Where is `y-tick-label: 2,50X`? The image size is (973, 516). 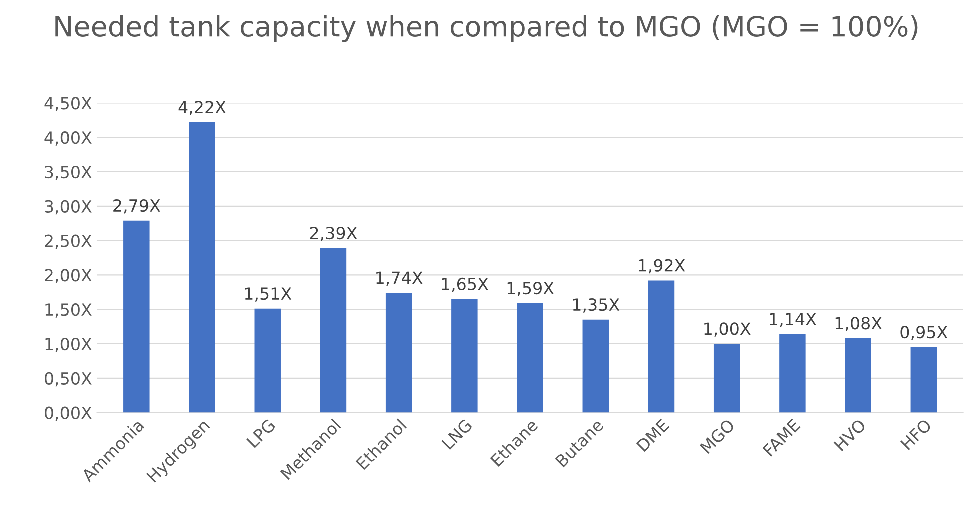 y-tick-label: 2,50X is located at coordinates (68, 242).